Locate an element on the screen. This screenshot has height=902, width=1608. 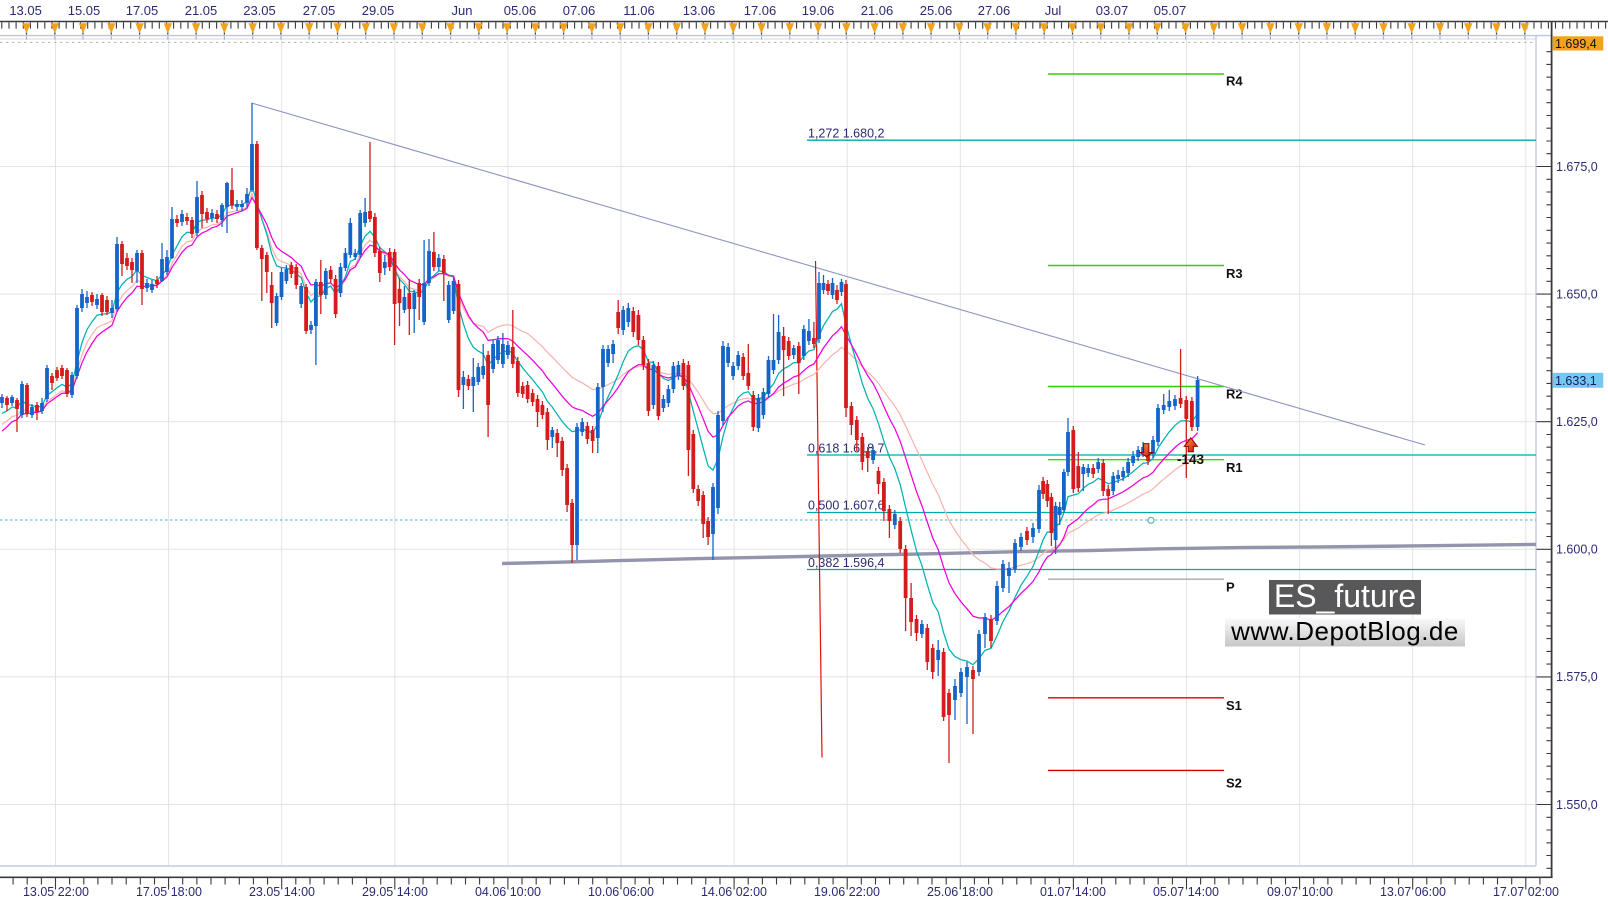
svg-text: R4 is located at coordinates (1234, 81).